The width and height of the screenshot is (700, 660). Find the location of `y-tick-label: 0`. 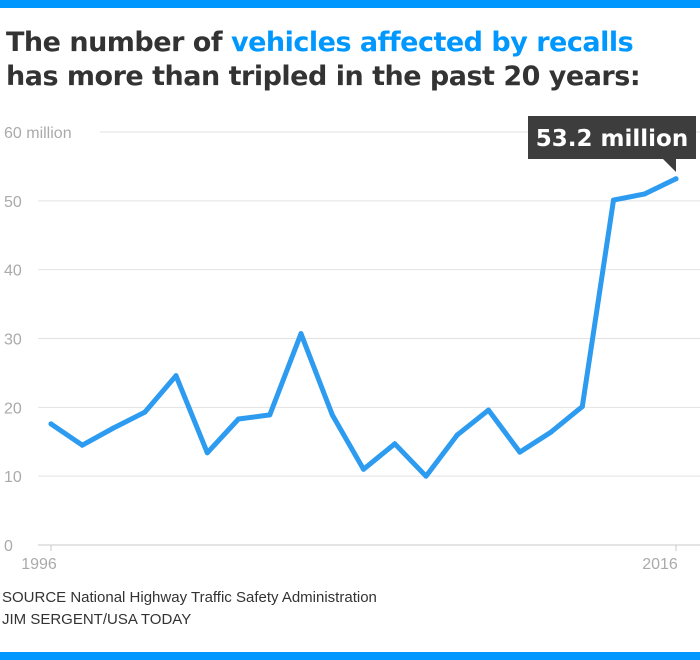

y-tick-label: 0 is located at coordinates (8, 546).